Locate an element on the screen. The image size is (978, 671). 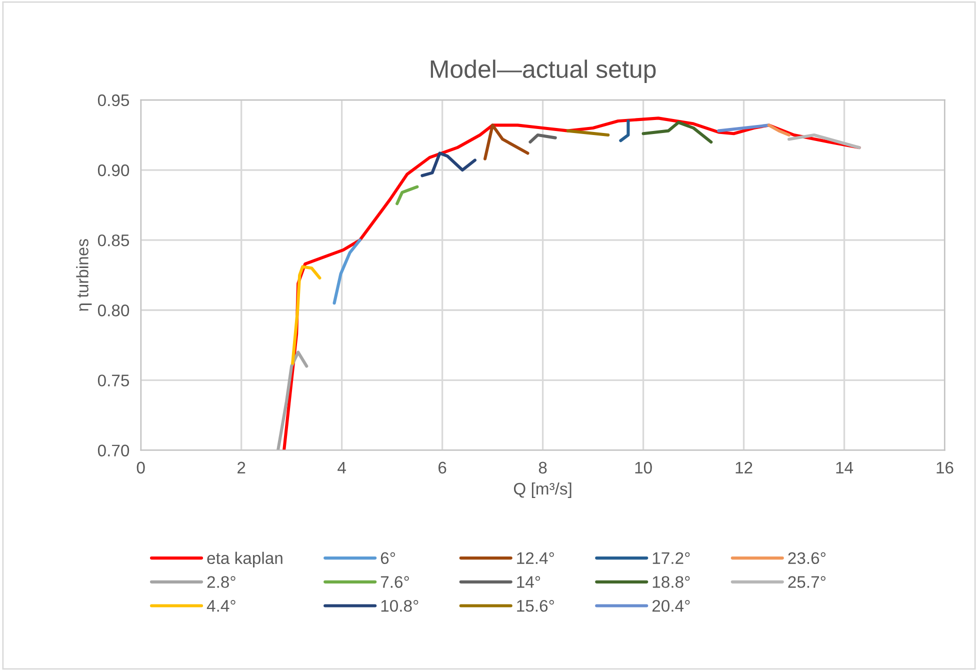
x-axis-title: Q [m³/s] is located at coordinates (543, 490).